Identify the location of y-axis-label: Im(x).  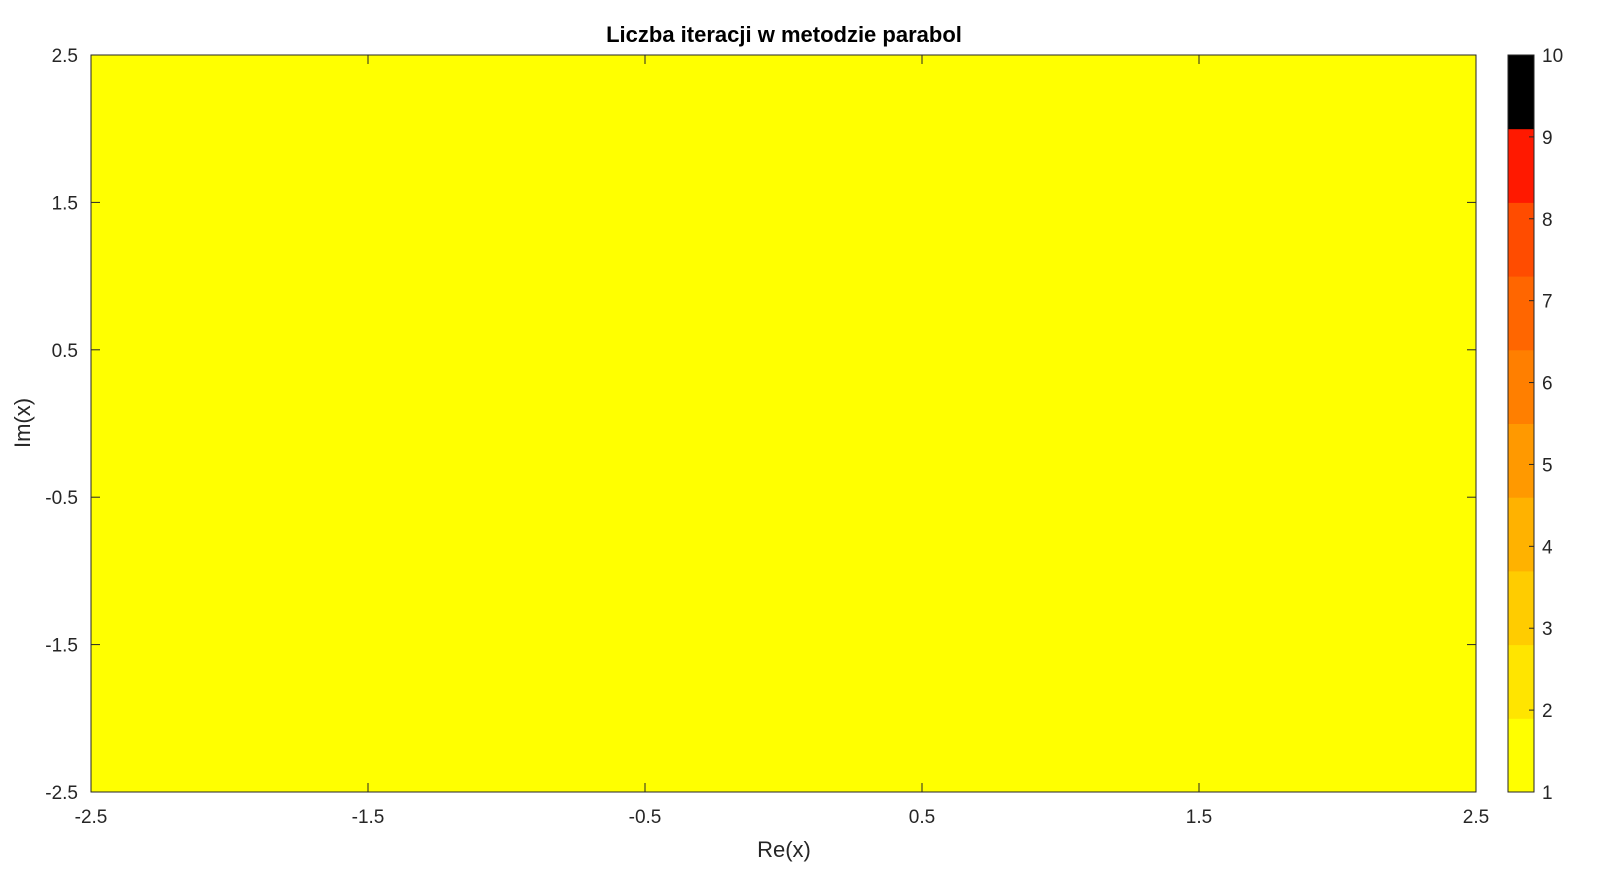
(22, 423).